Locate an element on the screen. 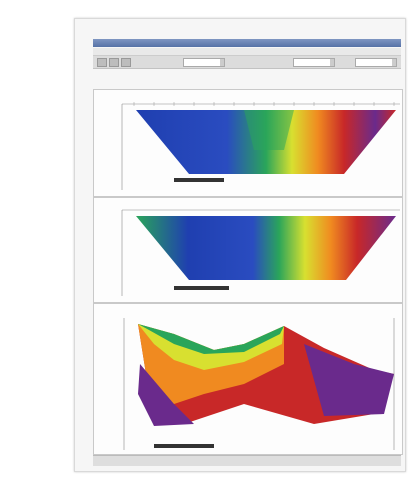 This screenshot has height=478, width=411. menu-bar is located at coordinates (247, 52).